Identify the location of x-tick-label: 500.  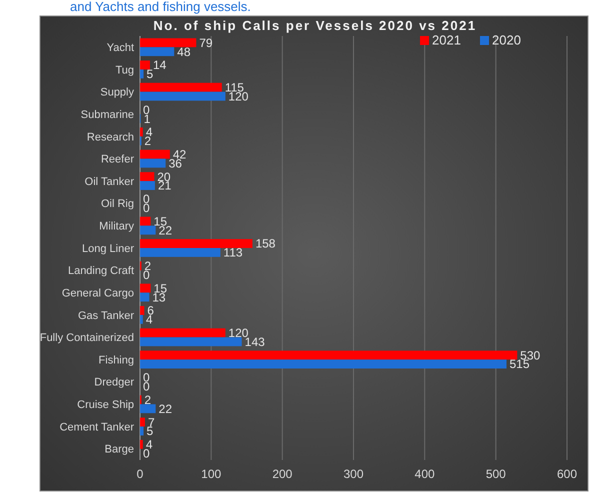
(496, 474).